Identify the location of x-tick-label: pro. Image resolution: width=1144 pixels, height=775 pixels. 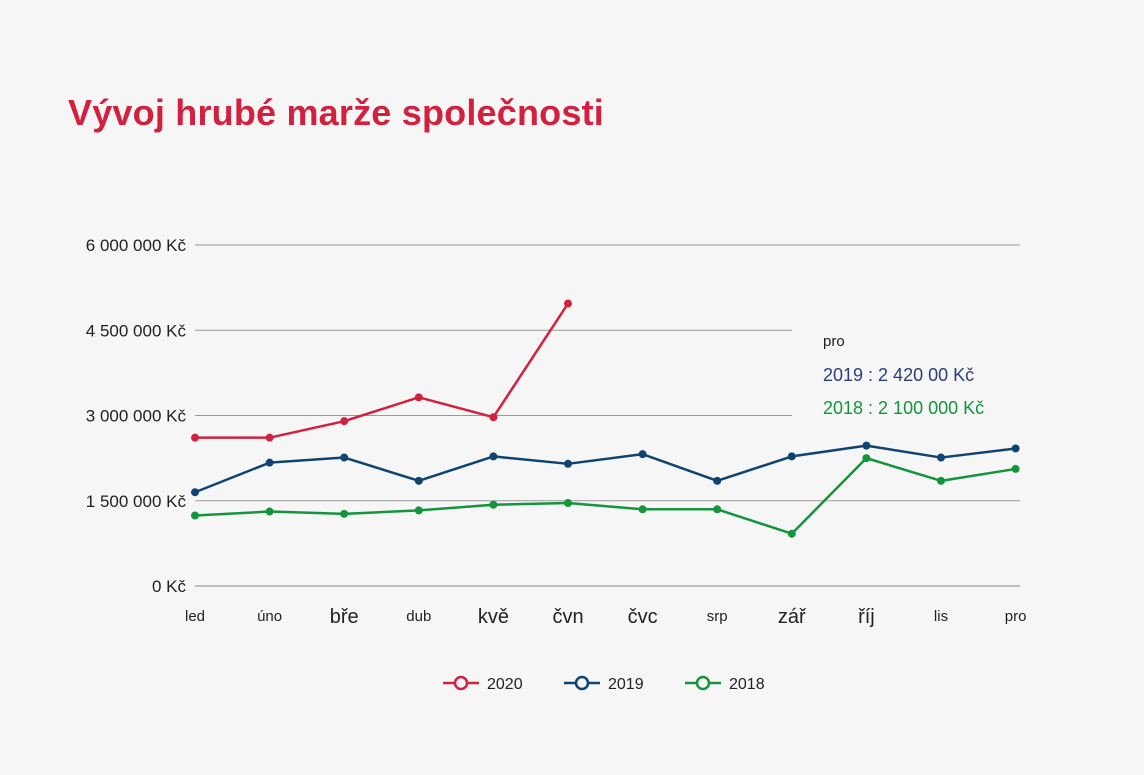
(1016, 616).